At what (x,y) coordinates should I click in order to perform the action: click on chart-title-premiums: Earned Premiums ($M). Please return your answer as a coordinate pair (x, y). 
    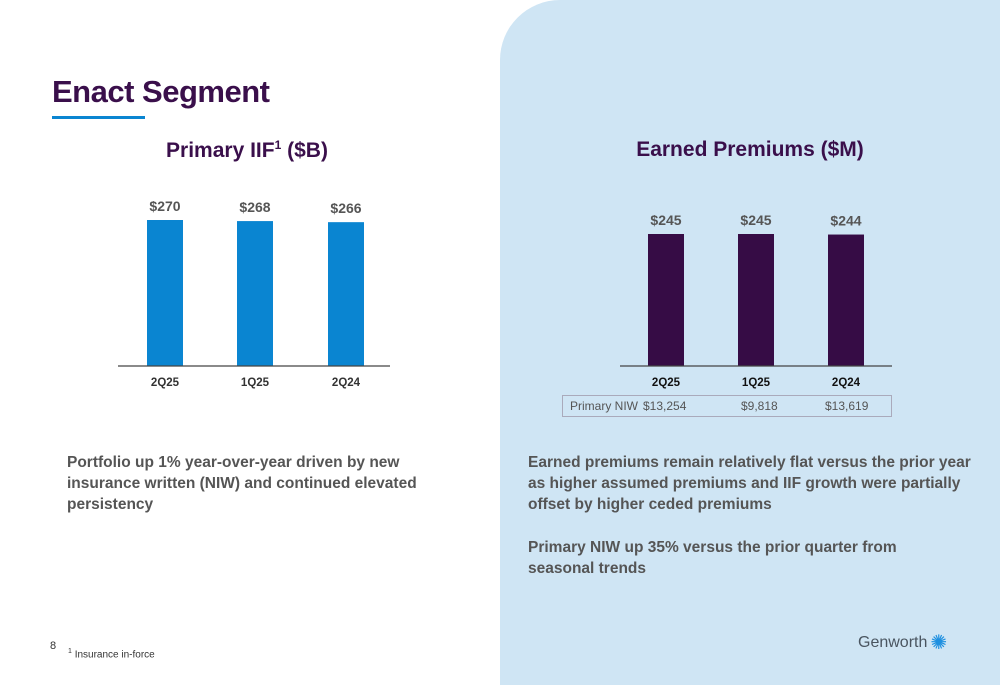
    Looking at the image, I should click on (750, 149).